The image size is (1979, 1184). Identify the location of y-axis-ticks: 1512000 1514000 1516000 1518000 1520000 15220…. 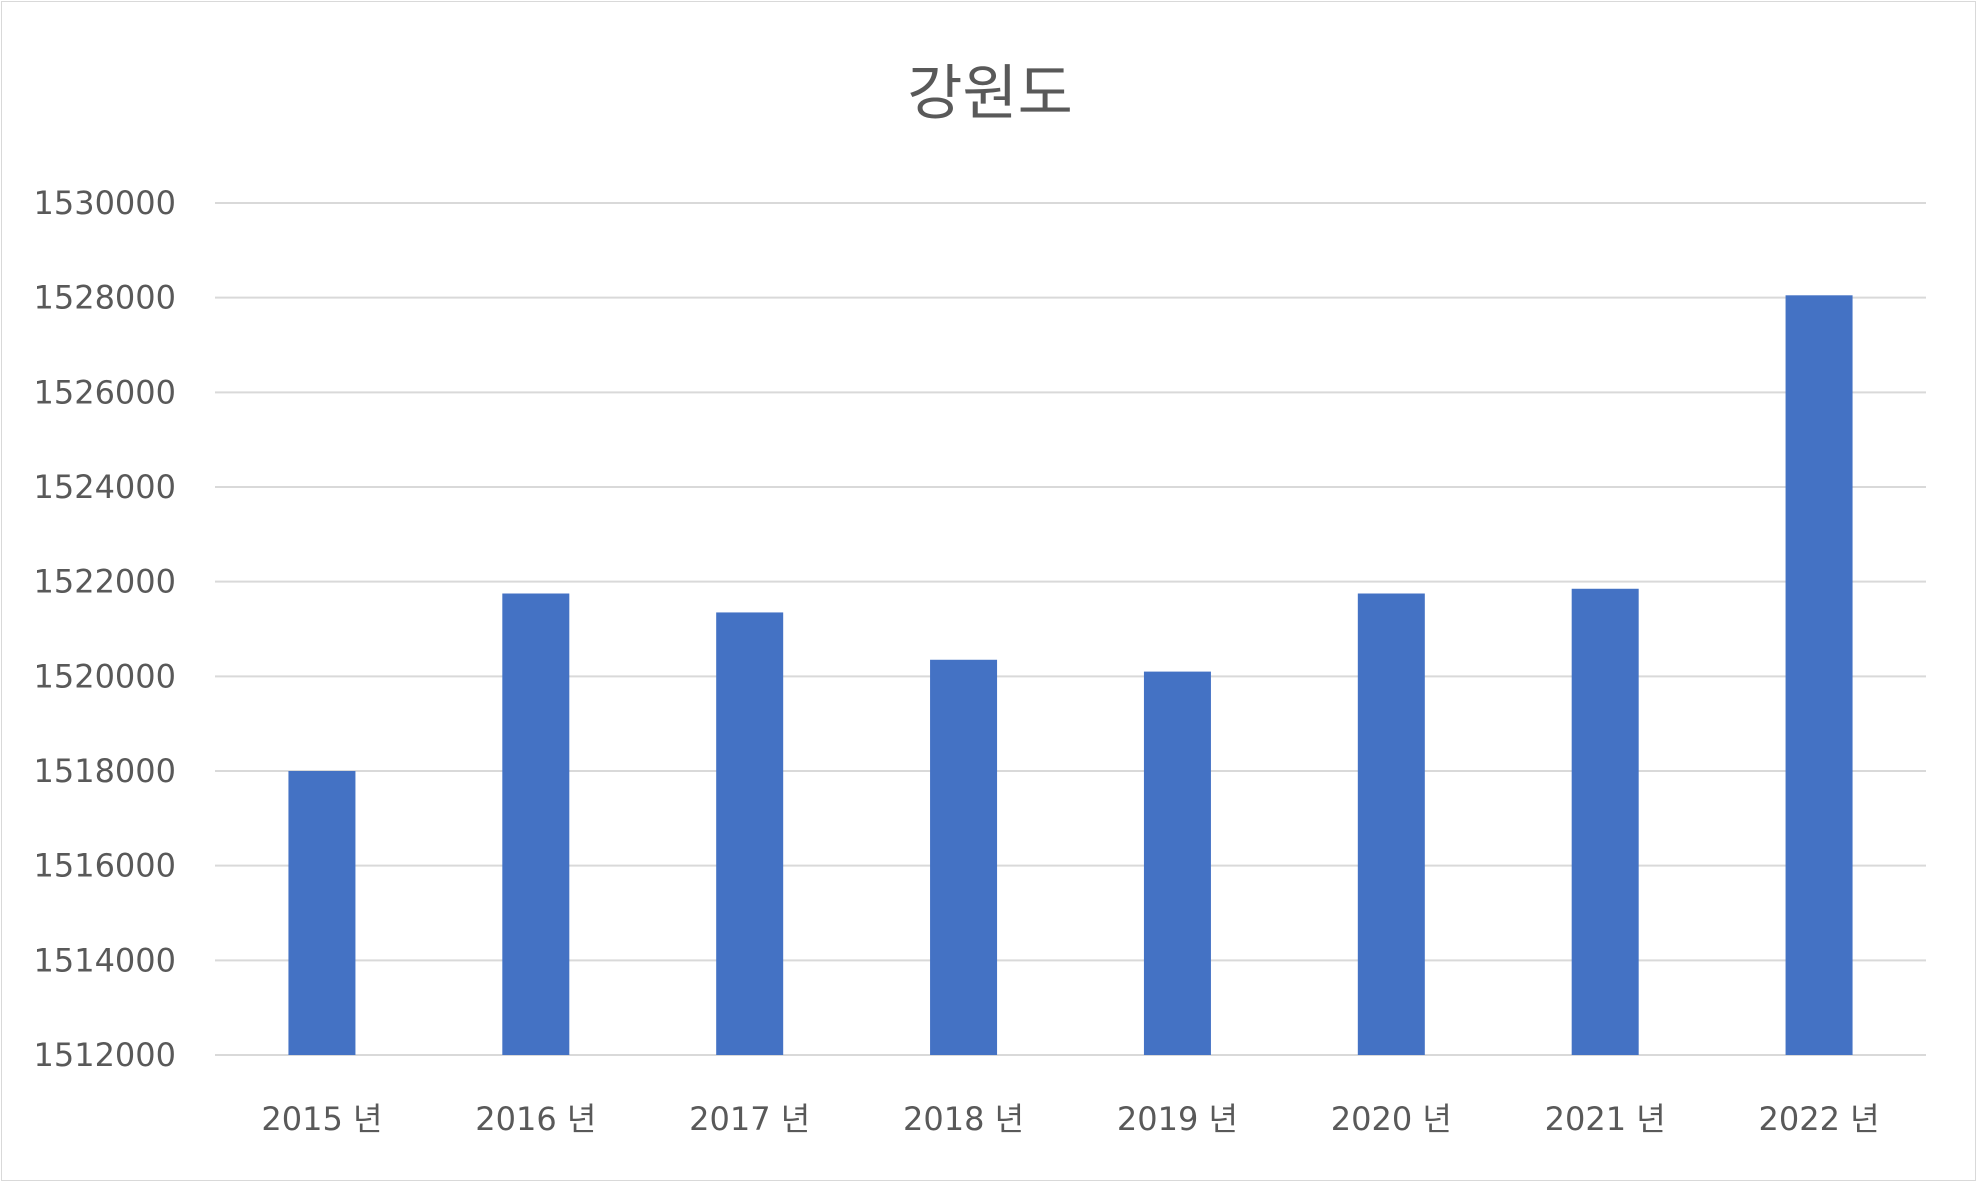
(104, 629).